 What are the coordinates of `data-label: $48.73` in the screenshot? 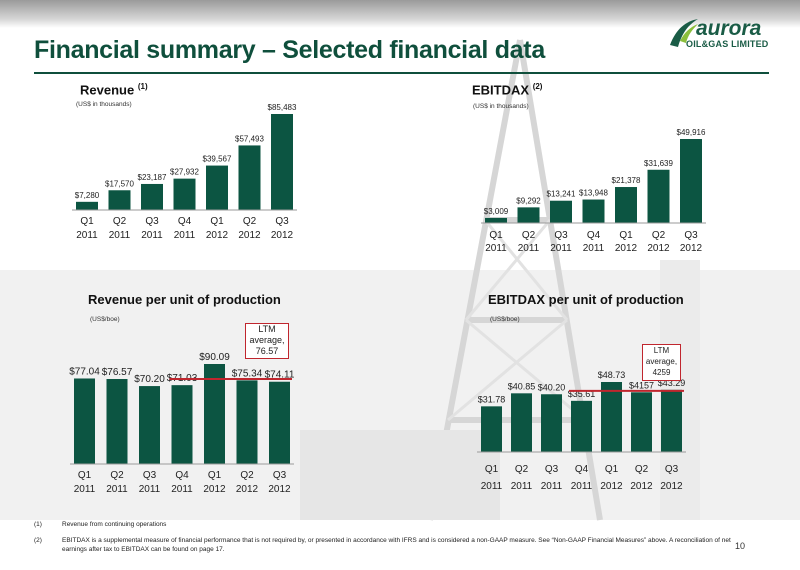 It's located at (612, 375).